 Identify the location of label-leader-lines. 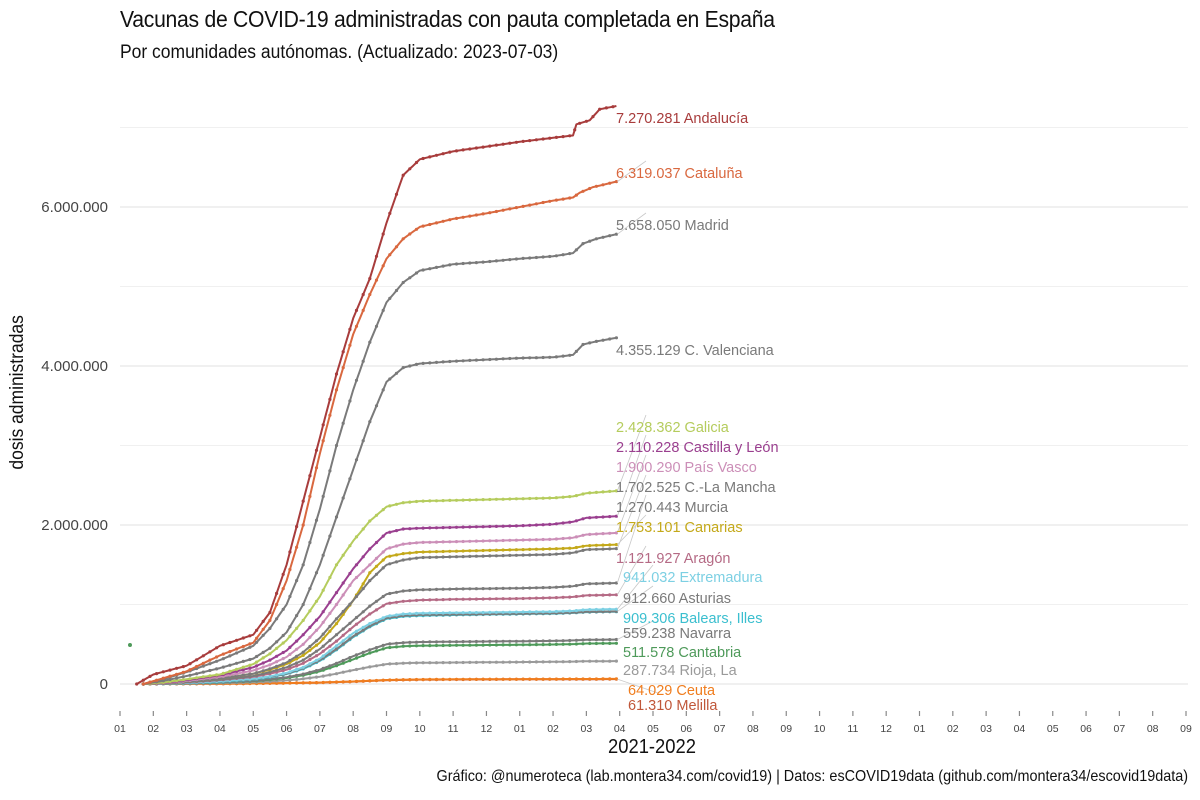
(637, 427).